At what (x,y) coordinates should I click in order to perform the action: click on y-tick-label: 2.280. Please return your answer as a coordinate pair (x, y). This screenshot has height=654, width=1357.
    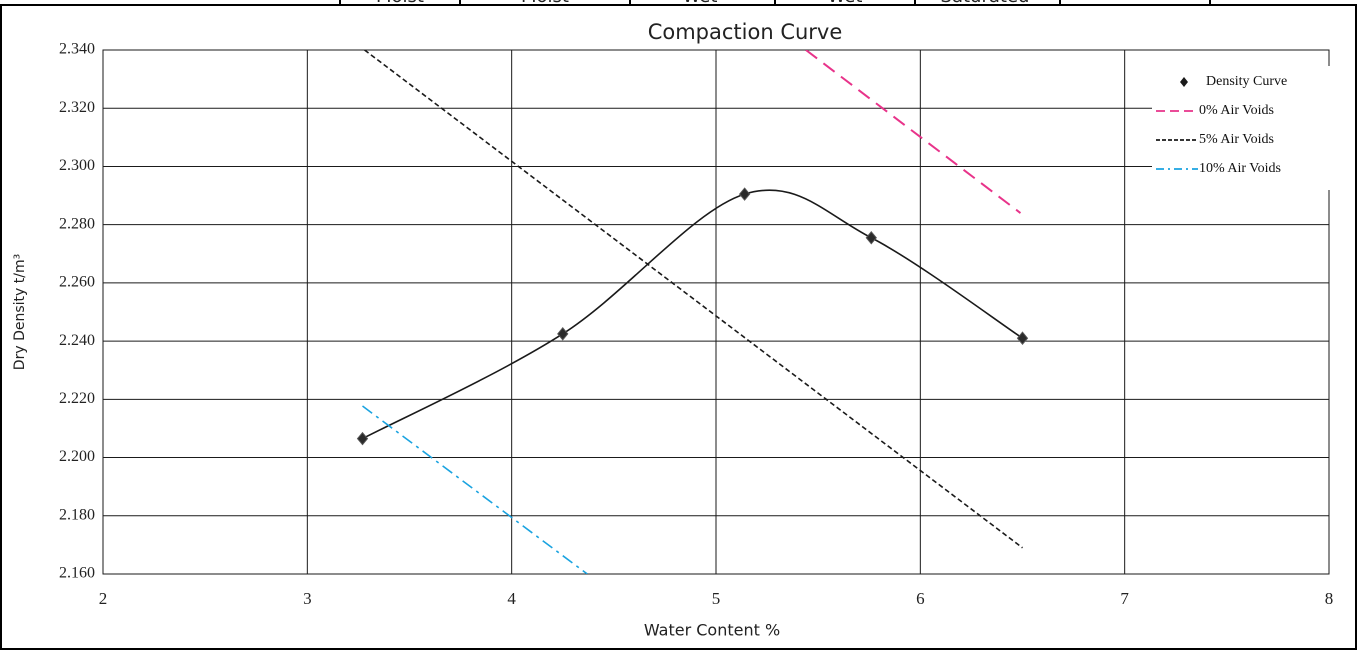
    Looking at the image, I should click on (77, 223).